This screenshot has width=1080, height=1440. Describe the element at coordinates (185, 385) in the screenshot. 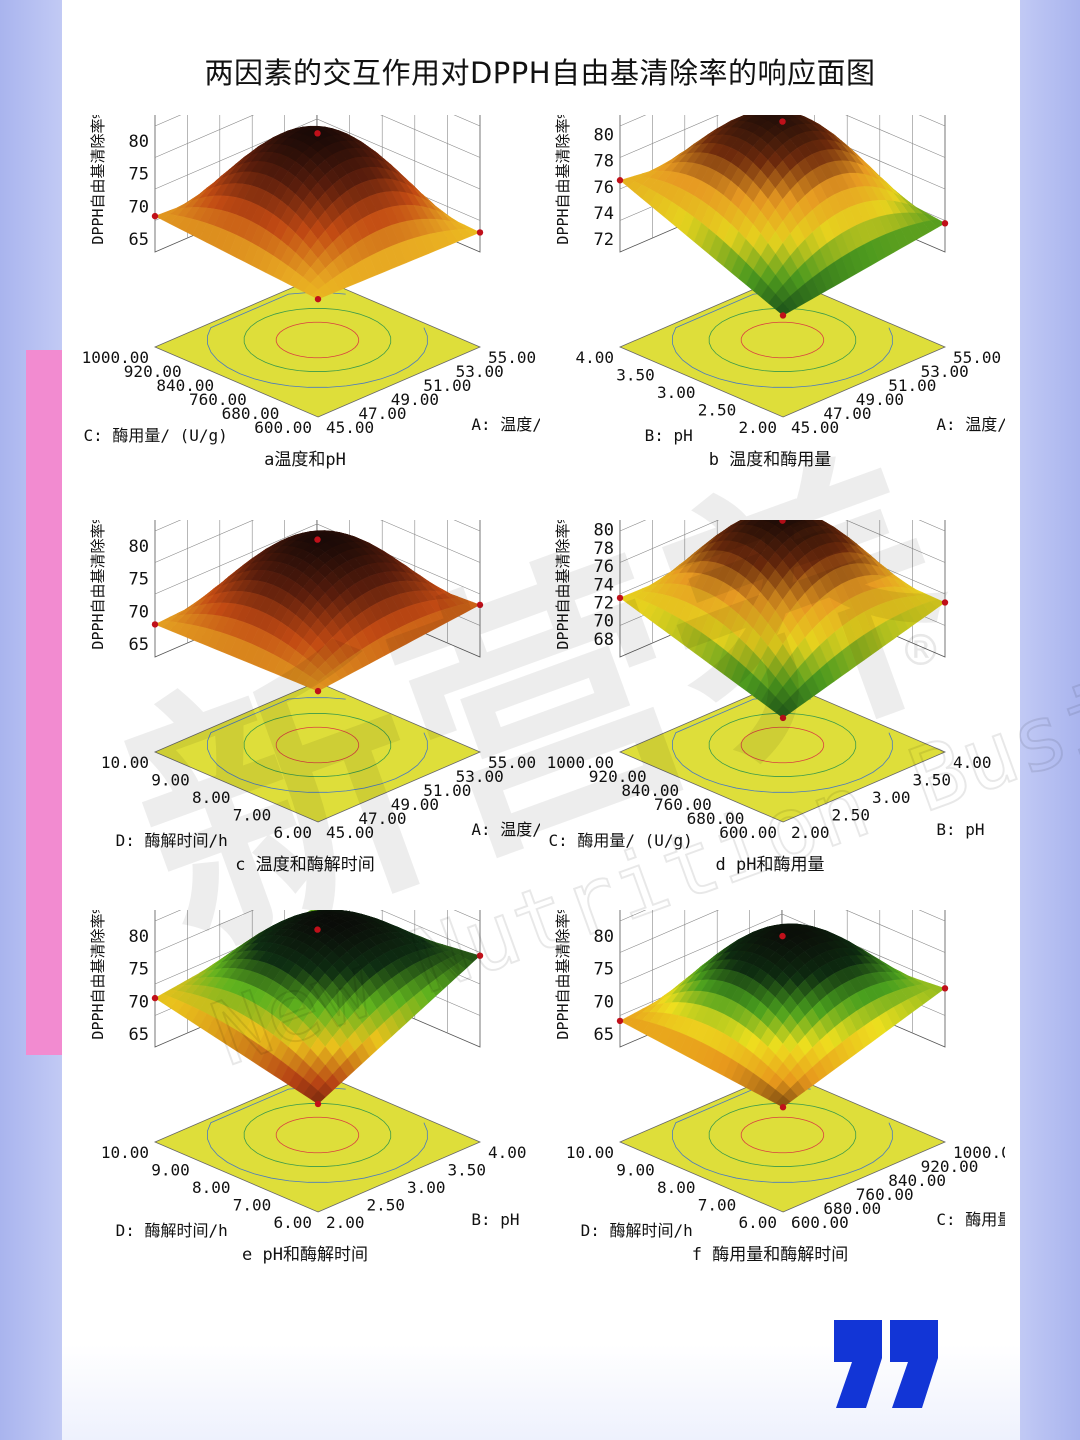

I see `y-tick-label: 840.00` at that location.